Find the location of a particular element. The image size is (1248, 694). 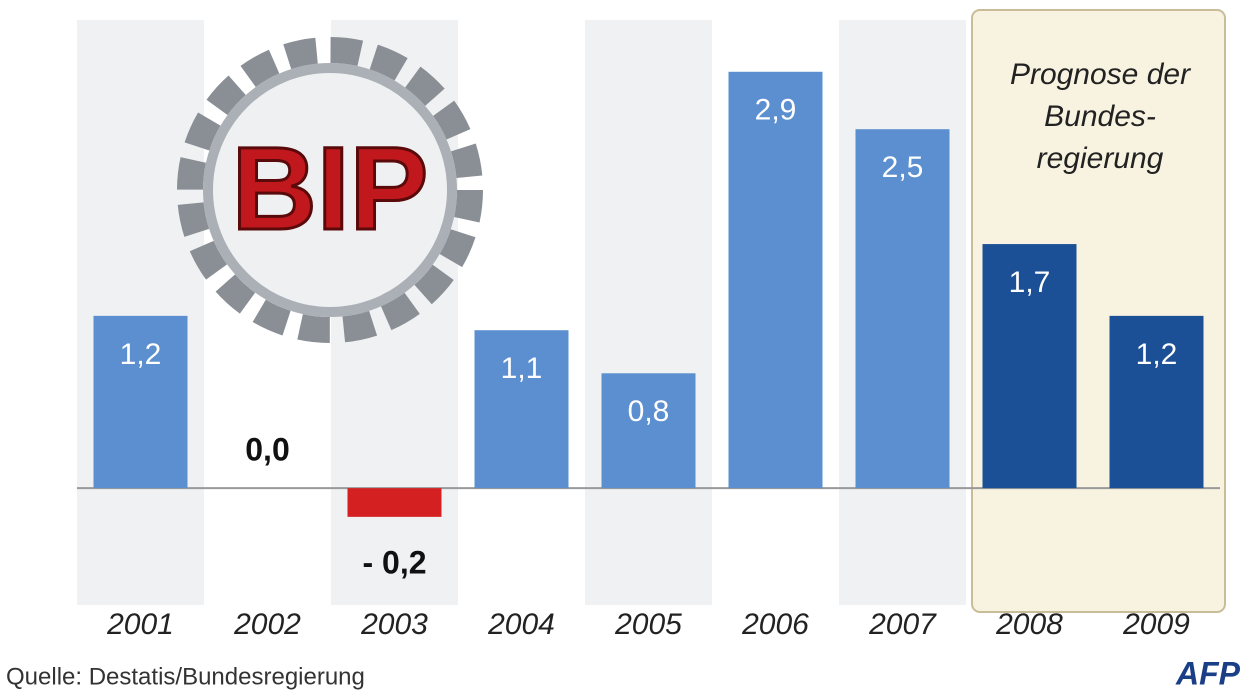

value-label: 1,1 is located at coordinates (522, 368).